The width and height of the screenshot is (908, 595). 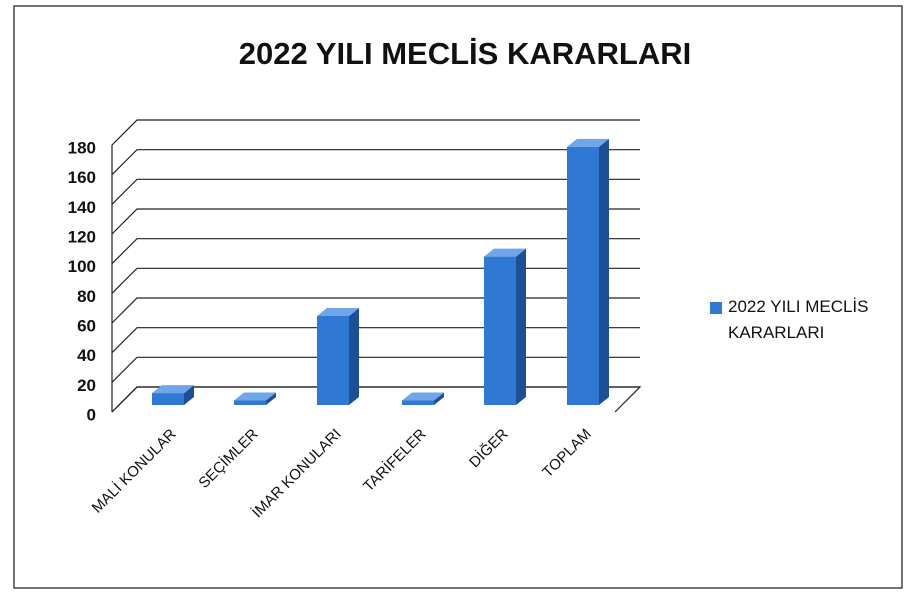 What do you see at coordinates (82, 147) in the screenshot?
I see `y-tick-label: 180` at bounding box center [82, 147].